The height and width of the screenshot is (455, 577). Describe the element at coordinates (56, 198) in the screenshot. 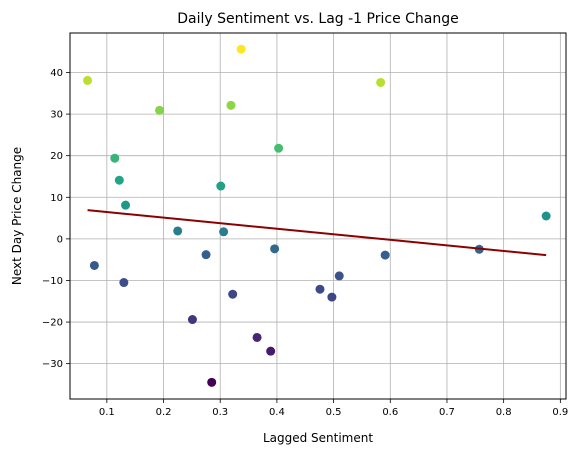

I see `y-tick-label: 10` at that location.